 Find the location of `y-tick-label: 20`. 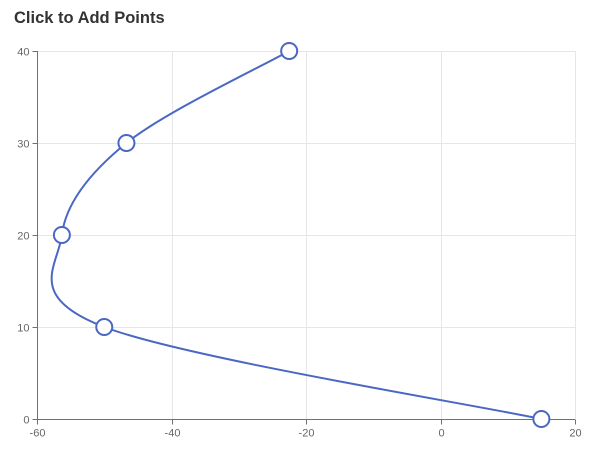

y-tick-label: 20 is located at coordinates (23, 237).